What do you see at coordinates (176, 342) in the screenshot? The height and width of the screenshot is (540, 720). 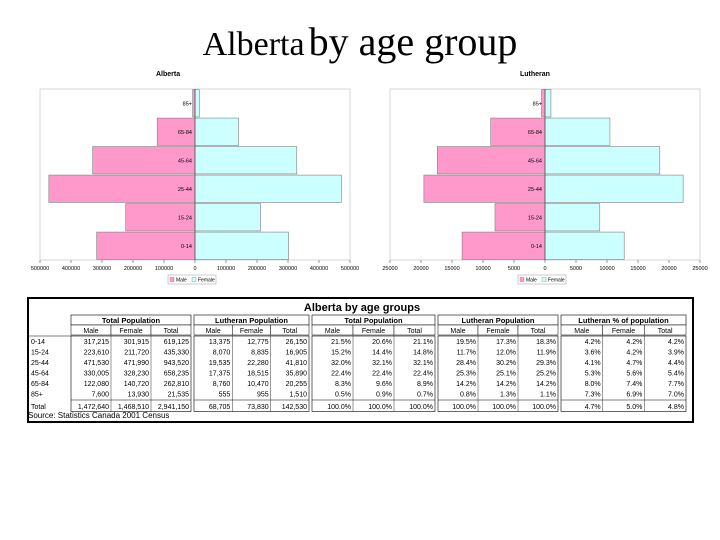 I see `table-cell: 619,125` at bounding box center [176, 342].